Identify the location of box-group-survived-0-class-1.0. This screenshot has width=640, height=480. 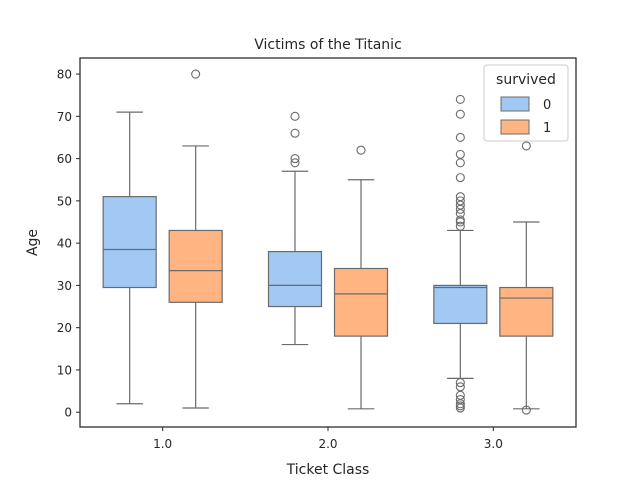
(129, 258).